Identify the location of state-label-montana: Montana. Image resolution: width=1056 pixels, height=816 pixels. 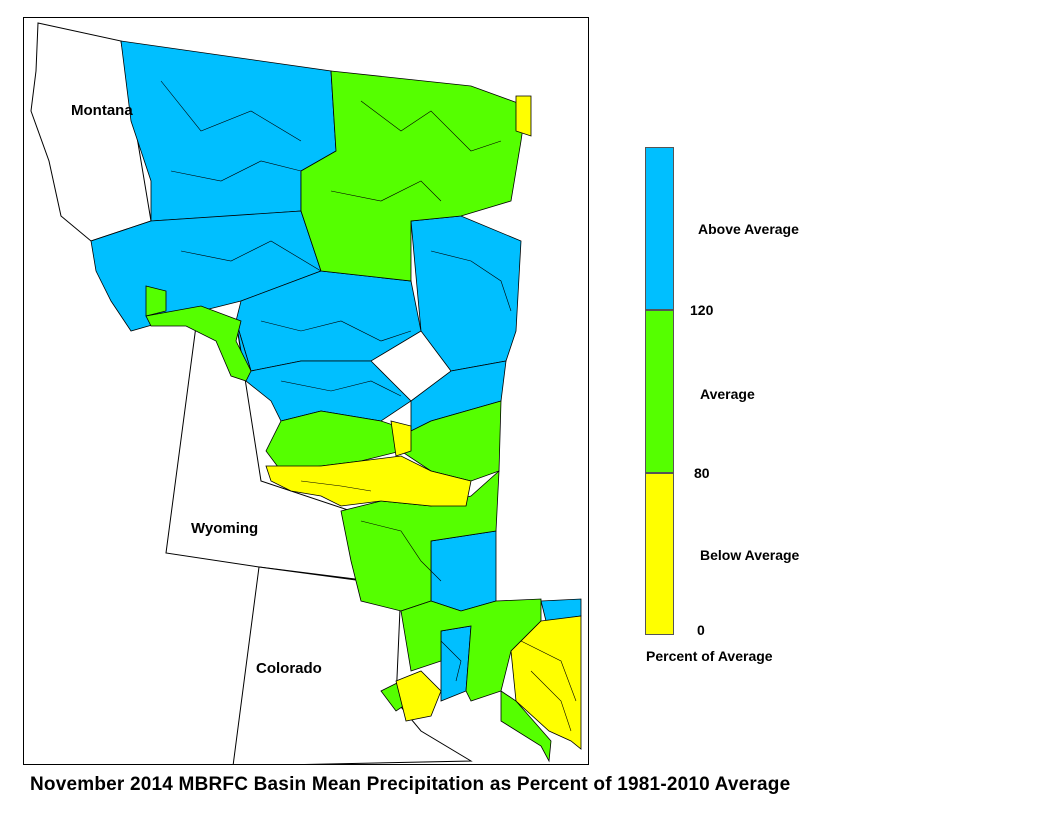
(102, 110).